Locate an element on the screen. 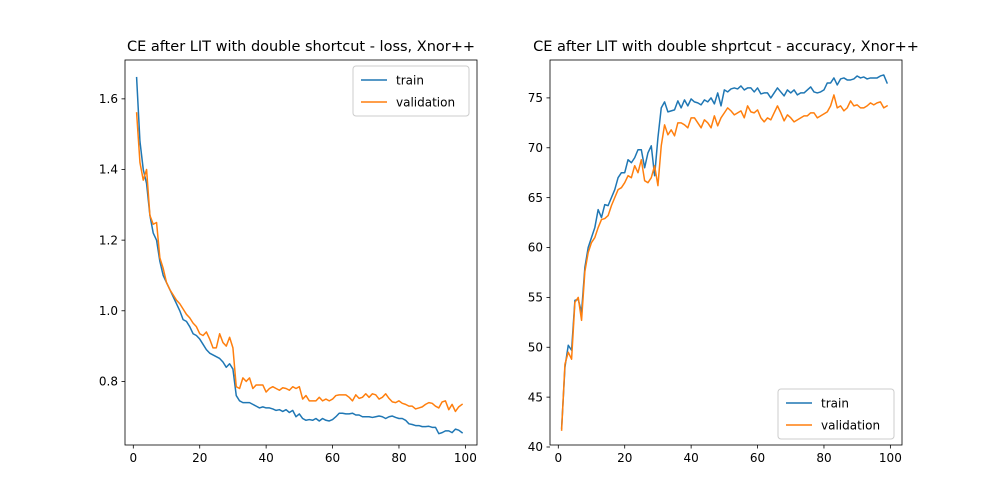 This screenshot has width=1000, height=500. accuracy-ytick-label: 60 is located at coordinates (535, 248).